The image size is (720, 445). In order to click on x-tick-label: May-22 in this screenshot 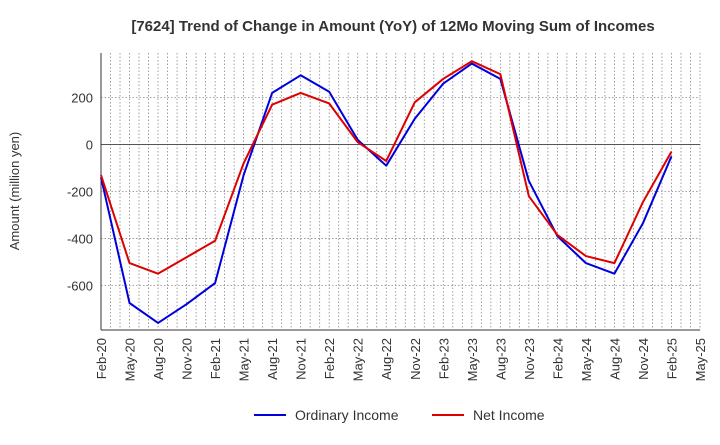, I will do `click(358, 359)`.